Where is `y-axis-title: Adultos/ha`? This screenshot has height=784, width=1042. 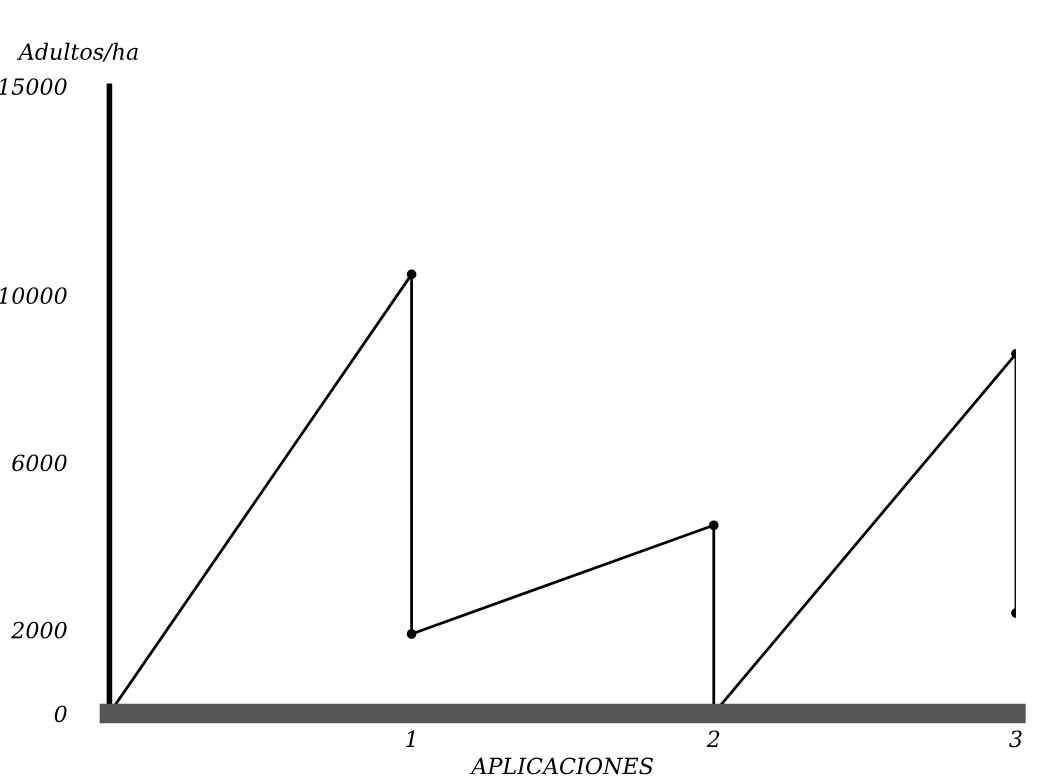
y-axis-title: Adultos/ha is located at coordinates (77, 52).